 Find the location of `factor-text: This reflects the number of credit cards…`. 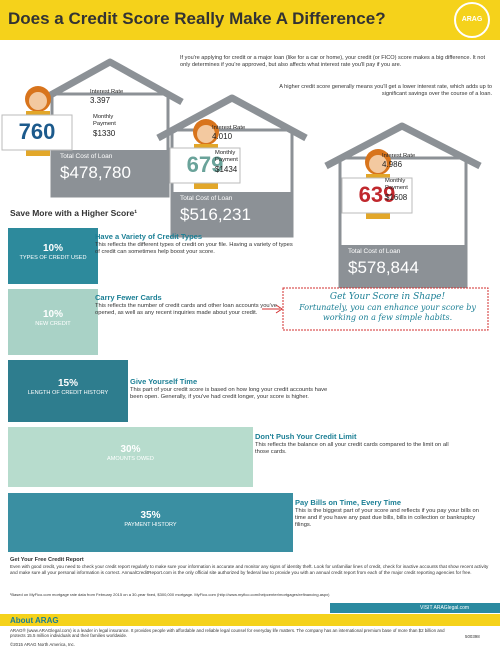

factor-text: This reflects the number of credit cards… is located at coordinates (186, 309).